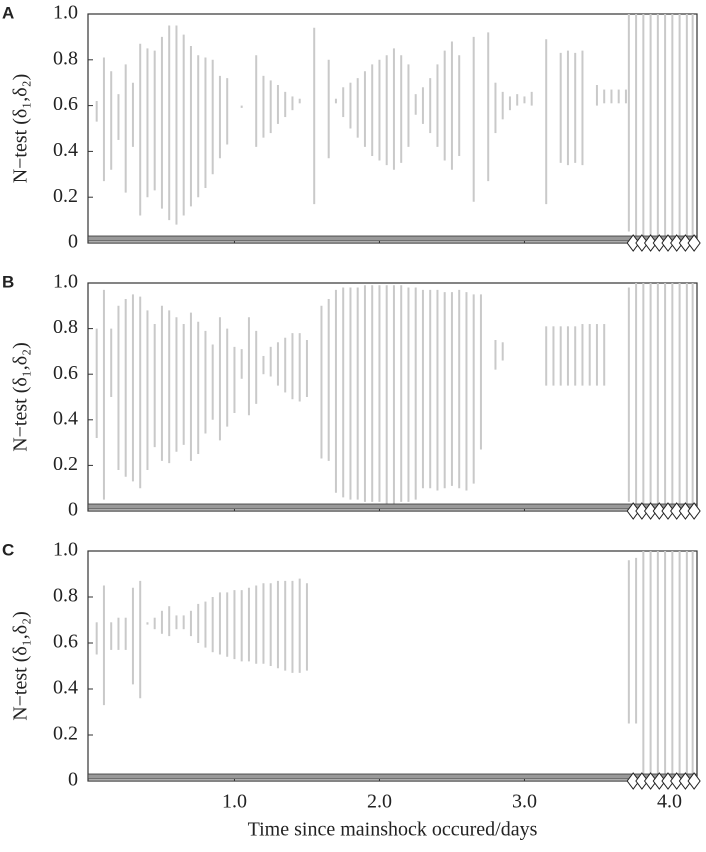 The width and height of the screenshot is (706, 852). What do you see at coordinates (393, 830) in the screenshot?
I see `x-axis-label: Time since mainshock occured/days` at bounding box center [393, 830].